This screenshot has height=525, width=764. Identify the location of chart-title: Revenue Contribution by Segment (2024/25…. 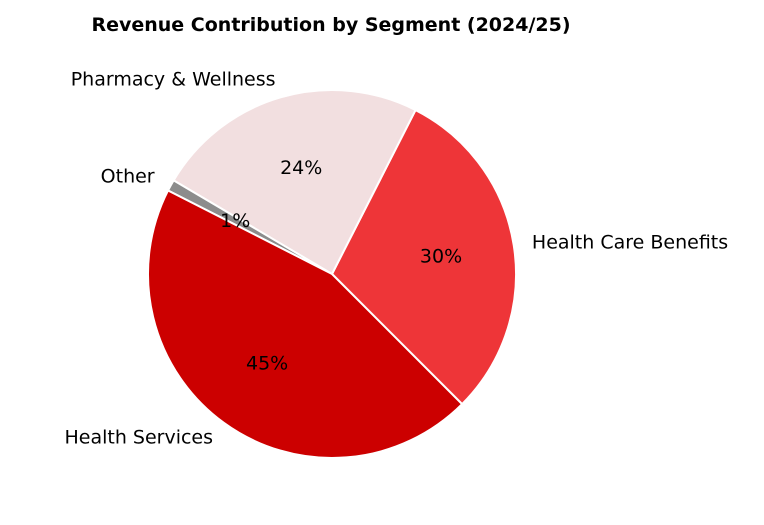
(330, 25).